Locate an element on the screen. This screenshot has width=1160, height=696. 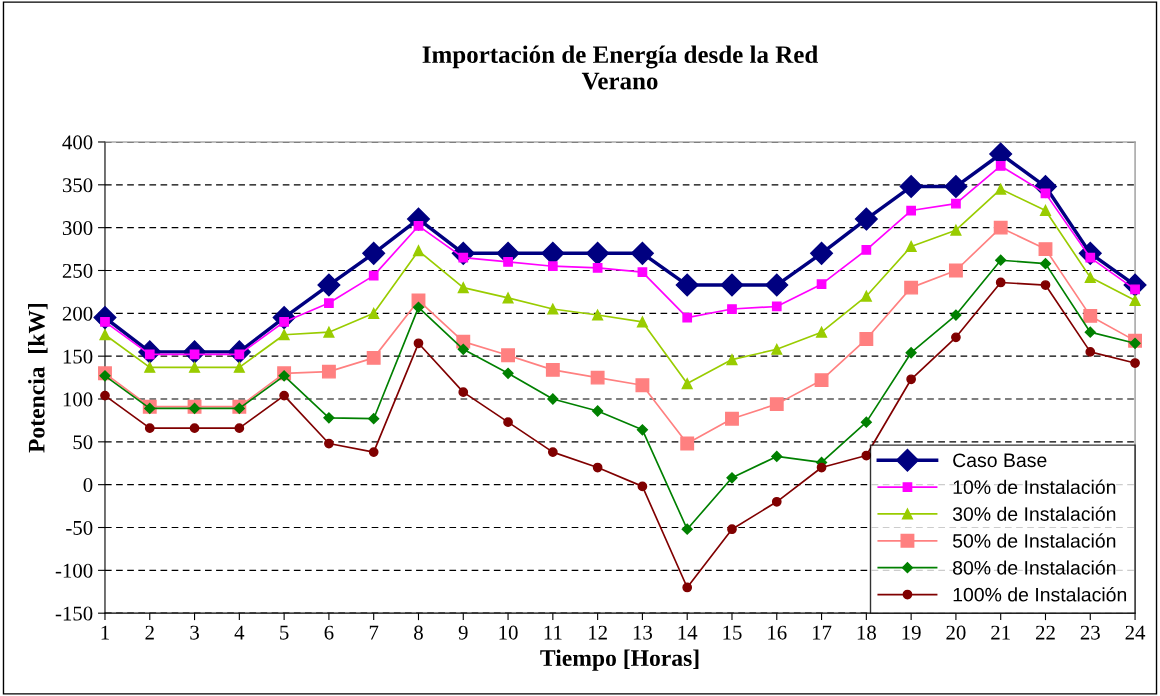
x-tick-label: 11 is located at coordinates (553, 632).